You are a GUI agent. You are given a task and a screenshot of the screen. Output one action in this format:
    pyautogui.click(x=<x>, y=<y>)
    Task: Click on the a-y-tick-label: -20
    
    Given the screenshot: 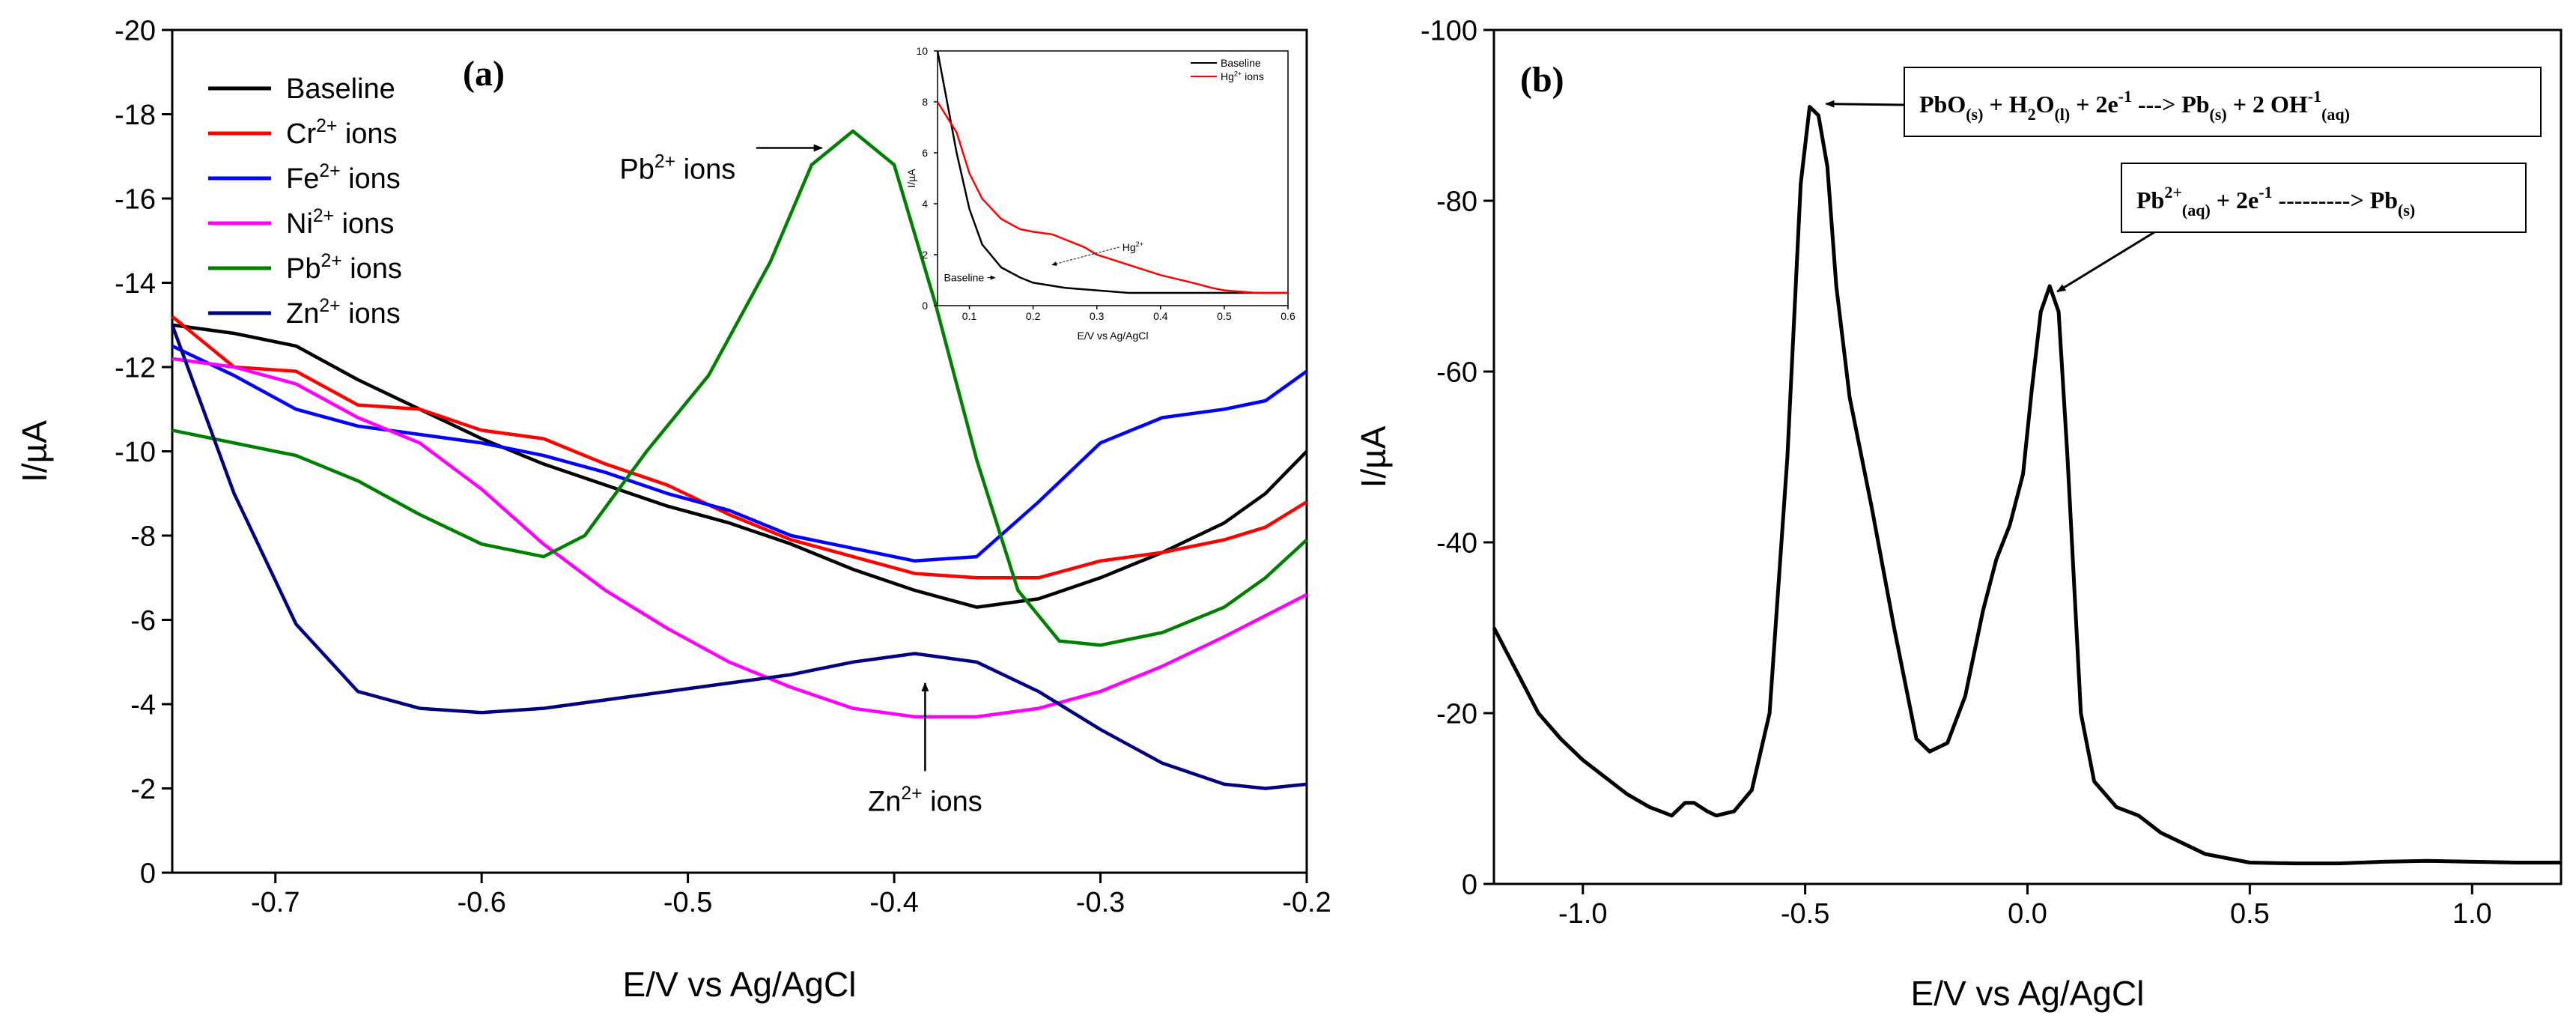 What is the action you would take?
    pyautogui.click(x=135, y=31)
    